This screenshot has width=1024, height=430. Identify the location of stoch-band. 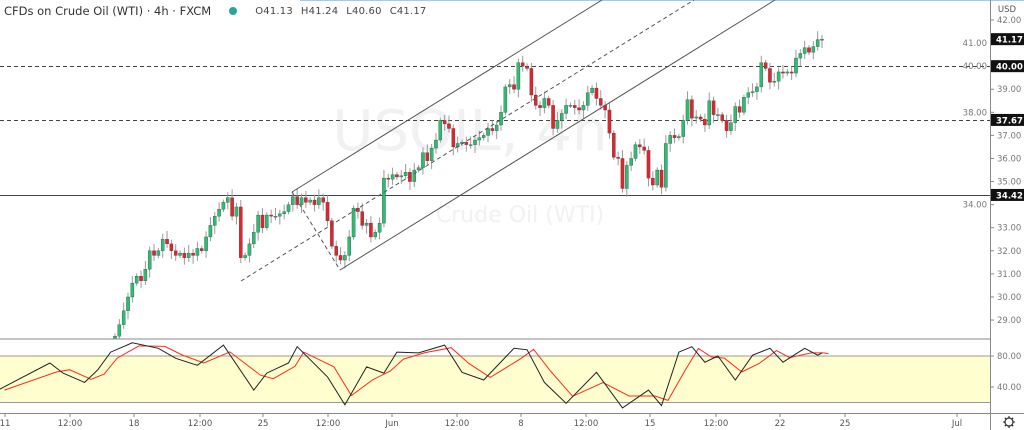
(495, 379).